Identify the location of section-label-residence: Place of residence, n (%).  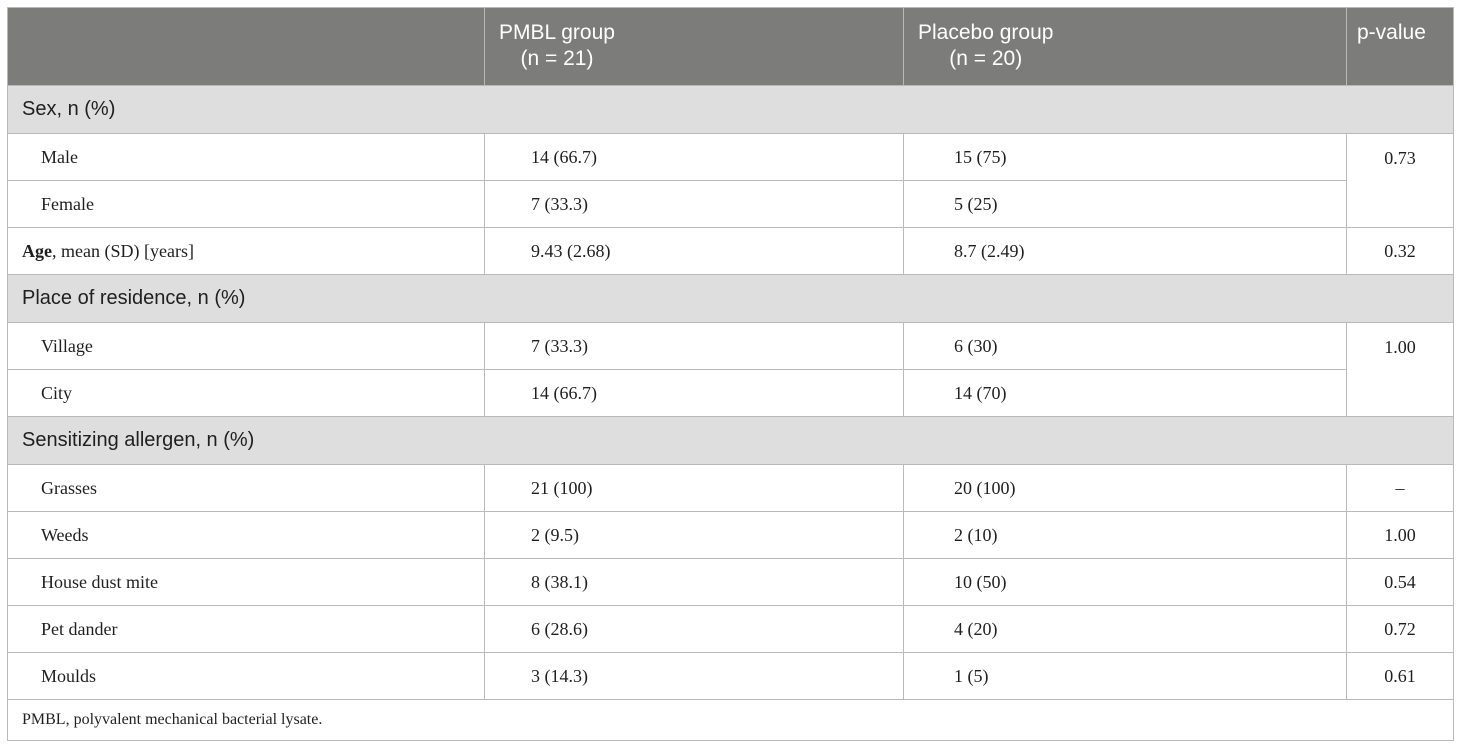
(730, 298).